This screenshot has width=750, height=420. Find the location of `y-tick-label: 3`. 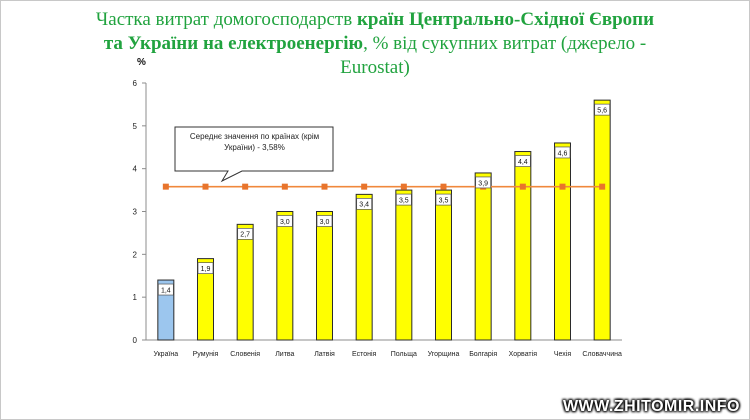

y-tick-label: 3 is located at coordinates (135, 212).